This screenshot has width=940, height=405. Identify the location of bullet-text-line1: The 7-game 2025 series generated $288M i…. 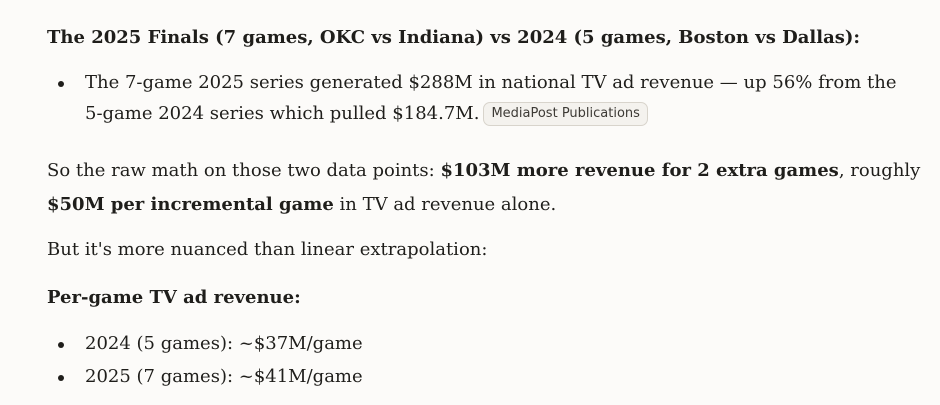
(491, 82).